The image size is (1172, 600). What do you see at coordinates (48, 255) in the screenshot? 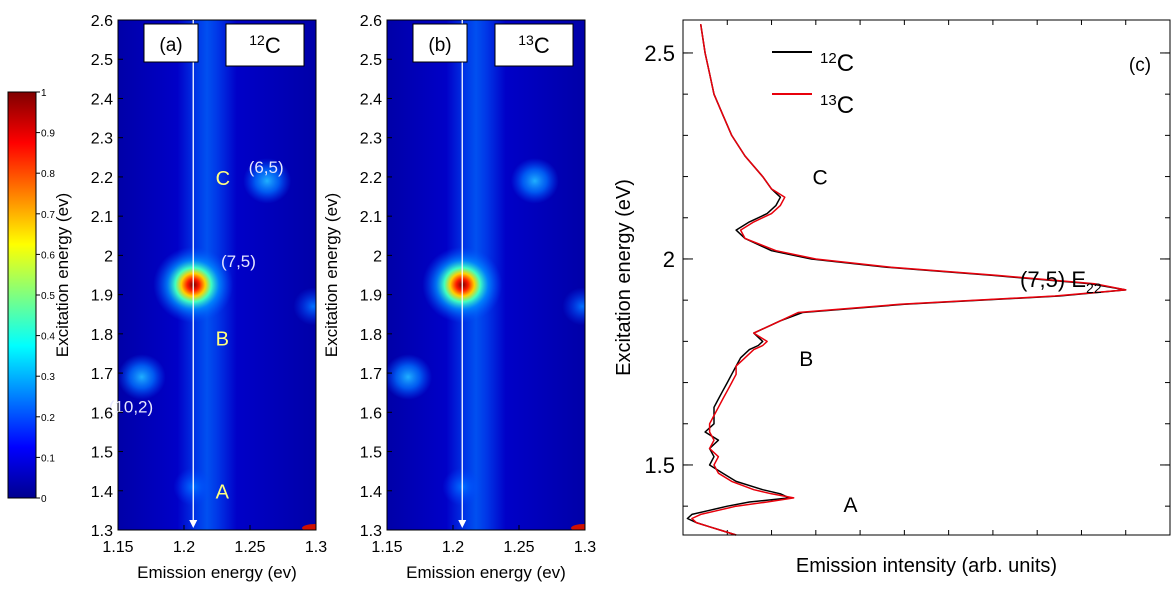
I see `colorbar-tick-label: 0.6` at bounding box center [48, 255].